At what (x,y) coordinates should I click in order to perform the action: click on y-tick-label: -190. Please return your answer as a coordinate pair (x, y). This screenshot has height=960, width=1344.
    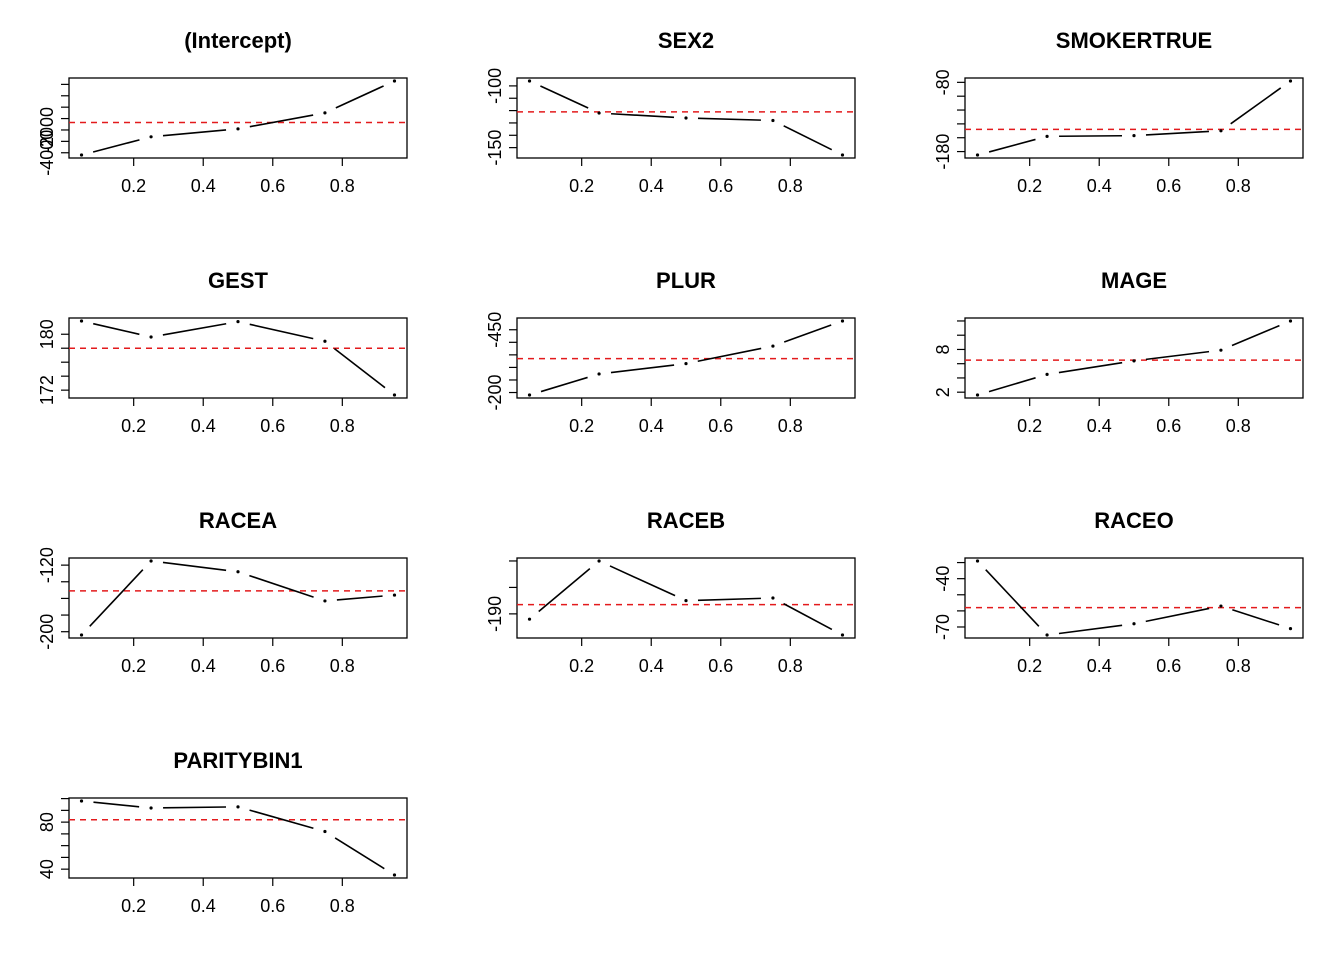
    Looking at the image, I should click on (495, 614).